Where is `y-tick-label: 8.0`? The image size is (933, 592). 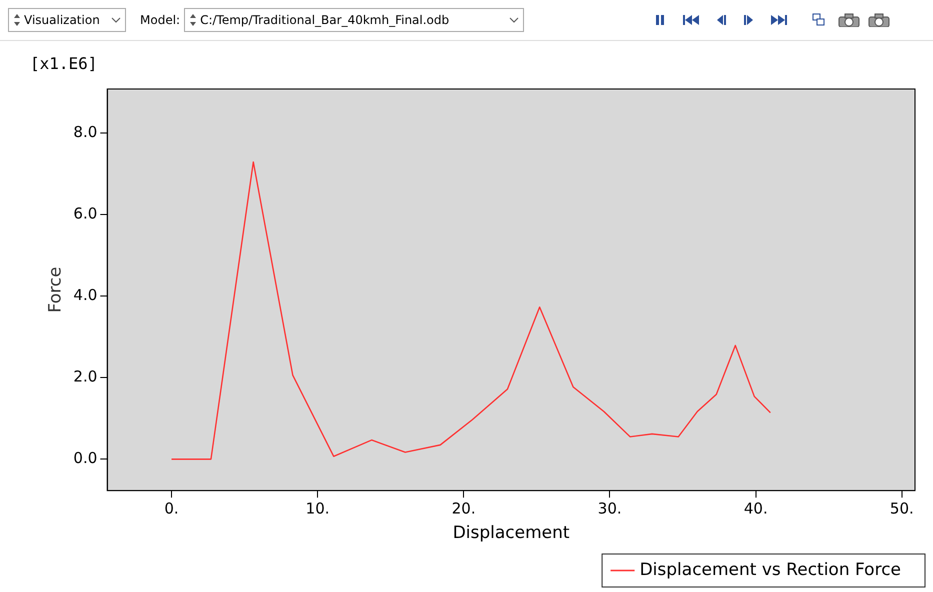
y-tick-label: 8.0 is located at coordinates (85, 131).